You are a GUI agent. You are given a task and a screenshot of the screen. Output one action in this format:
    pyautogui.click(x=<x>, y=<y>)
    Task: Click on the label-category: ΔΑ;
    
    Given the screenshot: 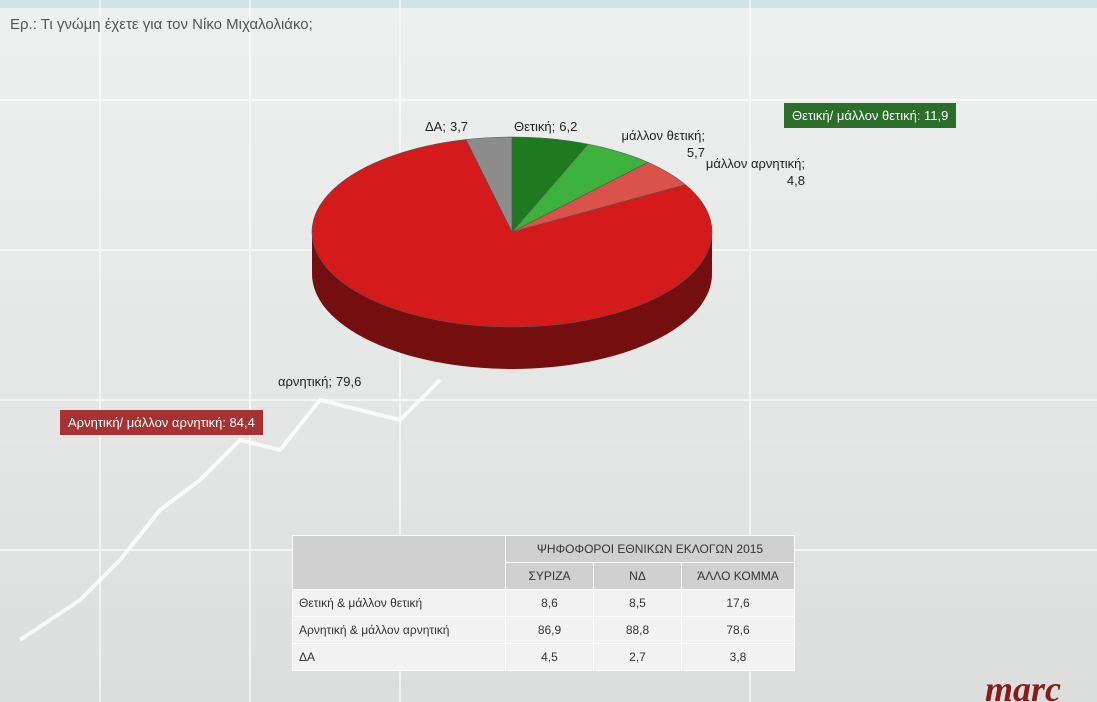 What is the action you would take?
    pyautogui.click(x=435, y=126)
    